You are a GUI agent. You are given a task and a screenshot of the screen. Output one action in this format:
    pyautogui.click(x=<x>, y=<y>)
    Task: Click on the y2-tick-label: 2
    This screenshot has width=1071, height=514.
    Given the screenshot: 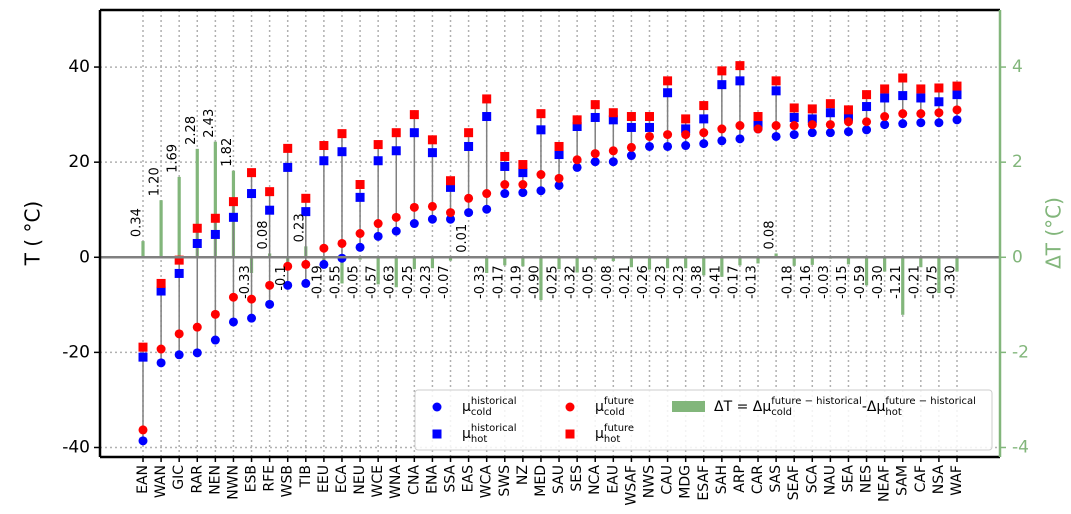 What is the action you would take?
    pyautogui.click(x=1017, y=162)
    